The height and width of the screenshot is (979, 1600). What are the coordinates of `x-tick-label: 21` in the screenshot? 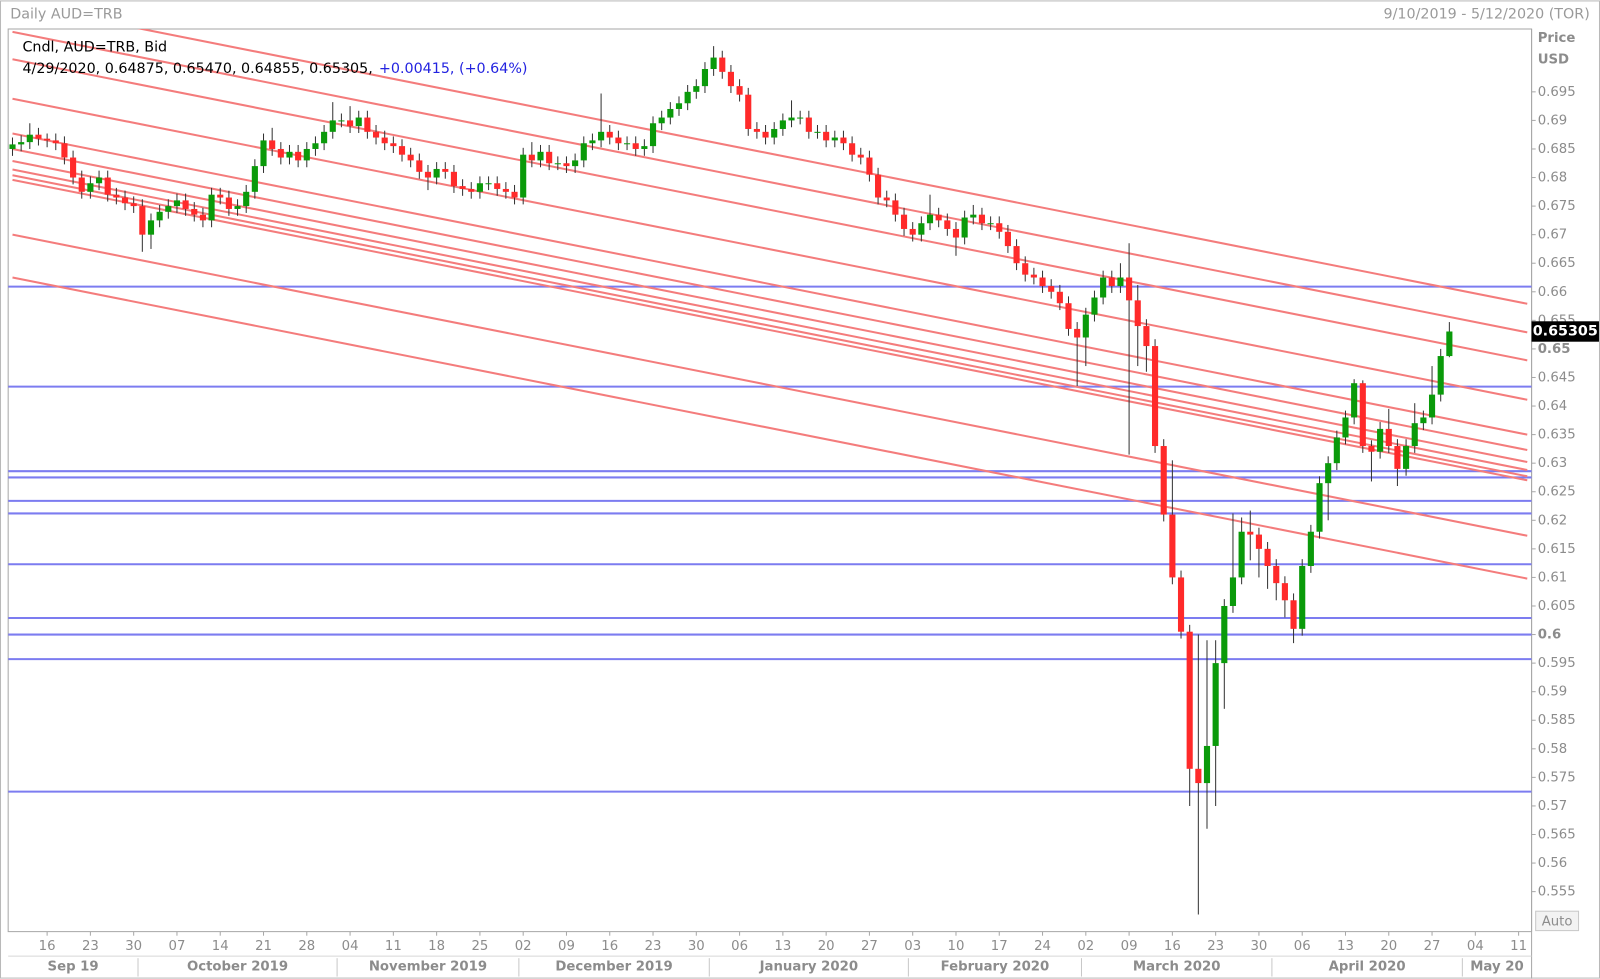 It's located at (263, 946).